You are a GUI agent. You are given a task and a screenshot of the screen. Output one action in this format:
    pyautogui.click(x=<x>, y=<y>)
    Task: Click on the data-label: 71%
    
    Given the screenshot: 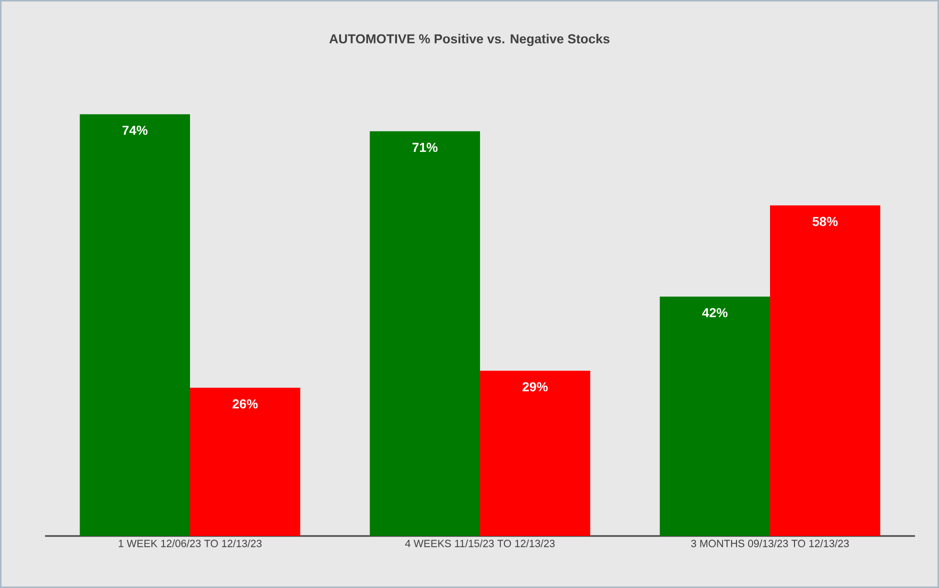 What is the action you would take?
    pyautogui.click(x=425, y=147)
    